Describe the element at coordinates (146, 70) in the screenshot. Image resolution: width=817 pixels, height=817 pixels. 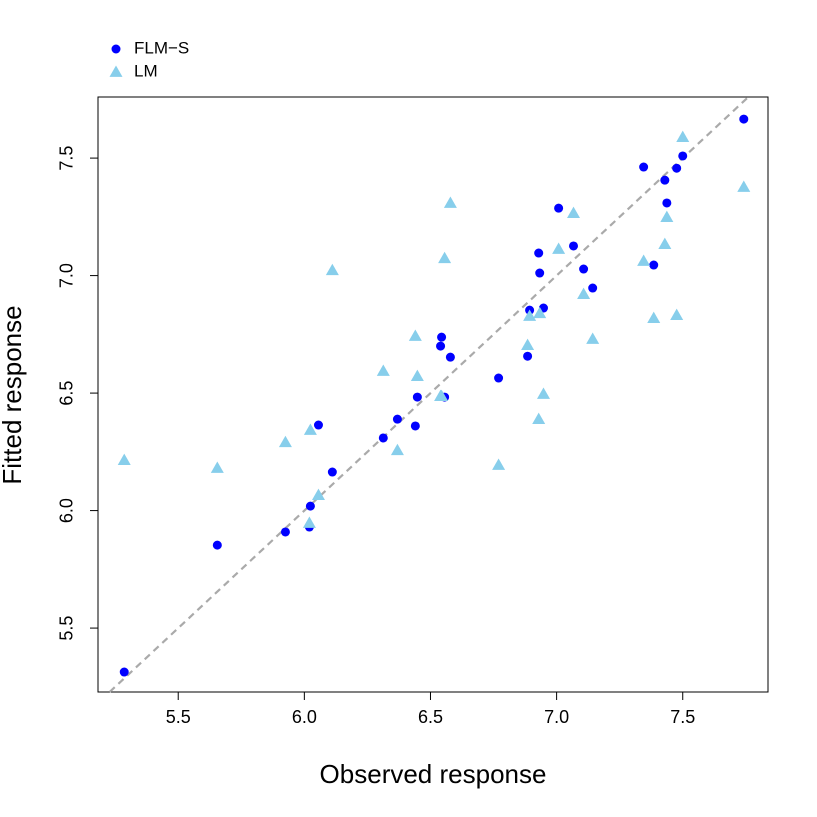
I see `legend-label: LM` at that location.